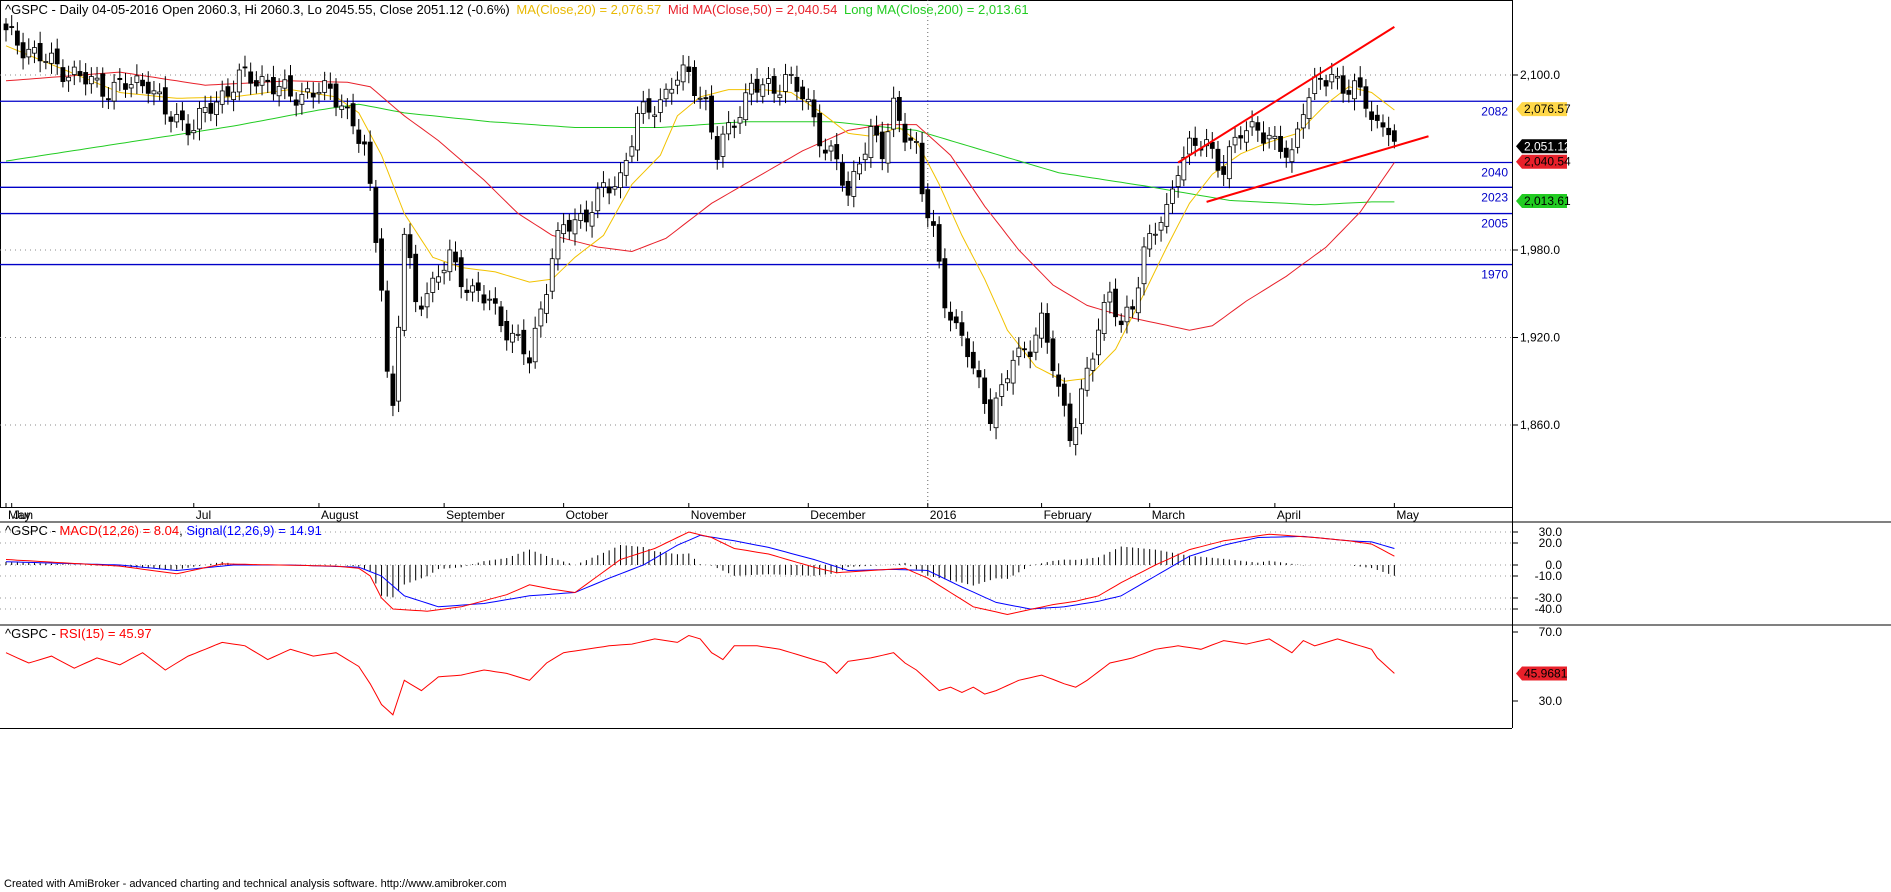 The width and height of the screenshot is (1891, 892). Describe the element at coordinates (340, 515) in the screenshot. I see `month-label: August` at that location.